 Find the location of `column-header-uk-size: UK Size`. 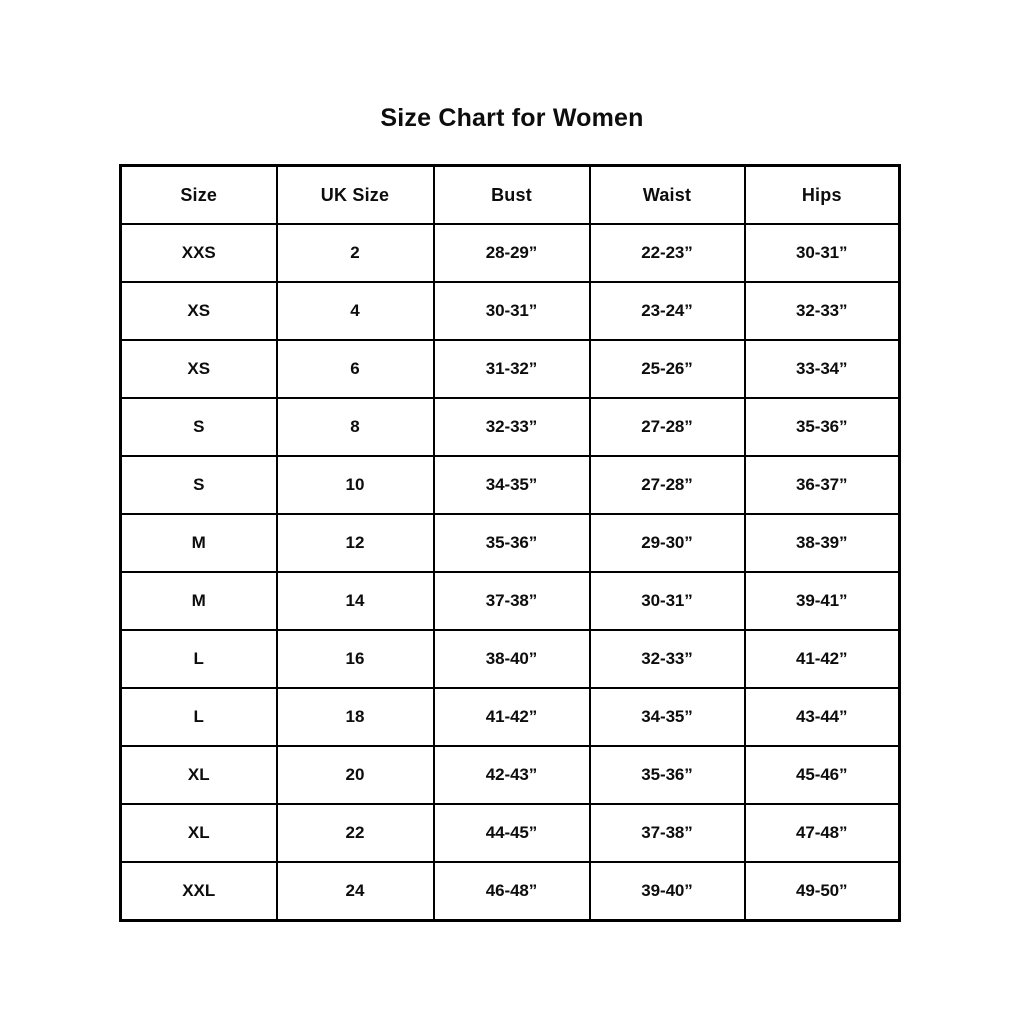

column-header-uk-size: UK Size is located at coordinates (355, 194).